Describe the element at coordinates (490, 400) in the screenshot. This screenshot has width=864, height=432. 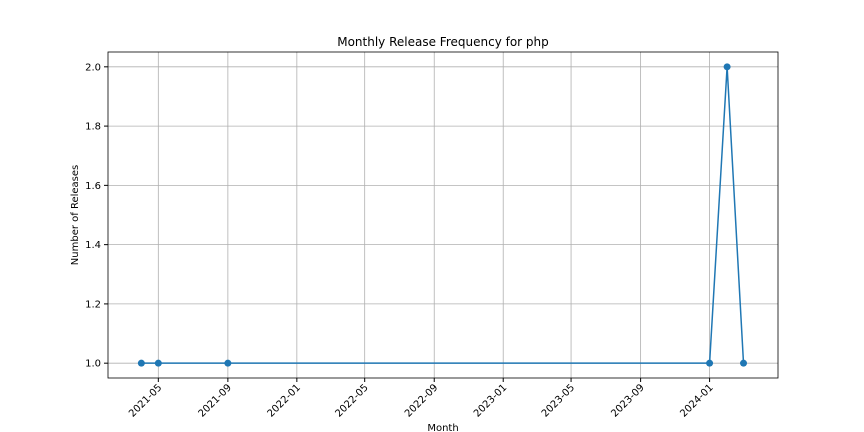
I see `x-tick-label: 2023-01` at that location.